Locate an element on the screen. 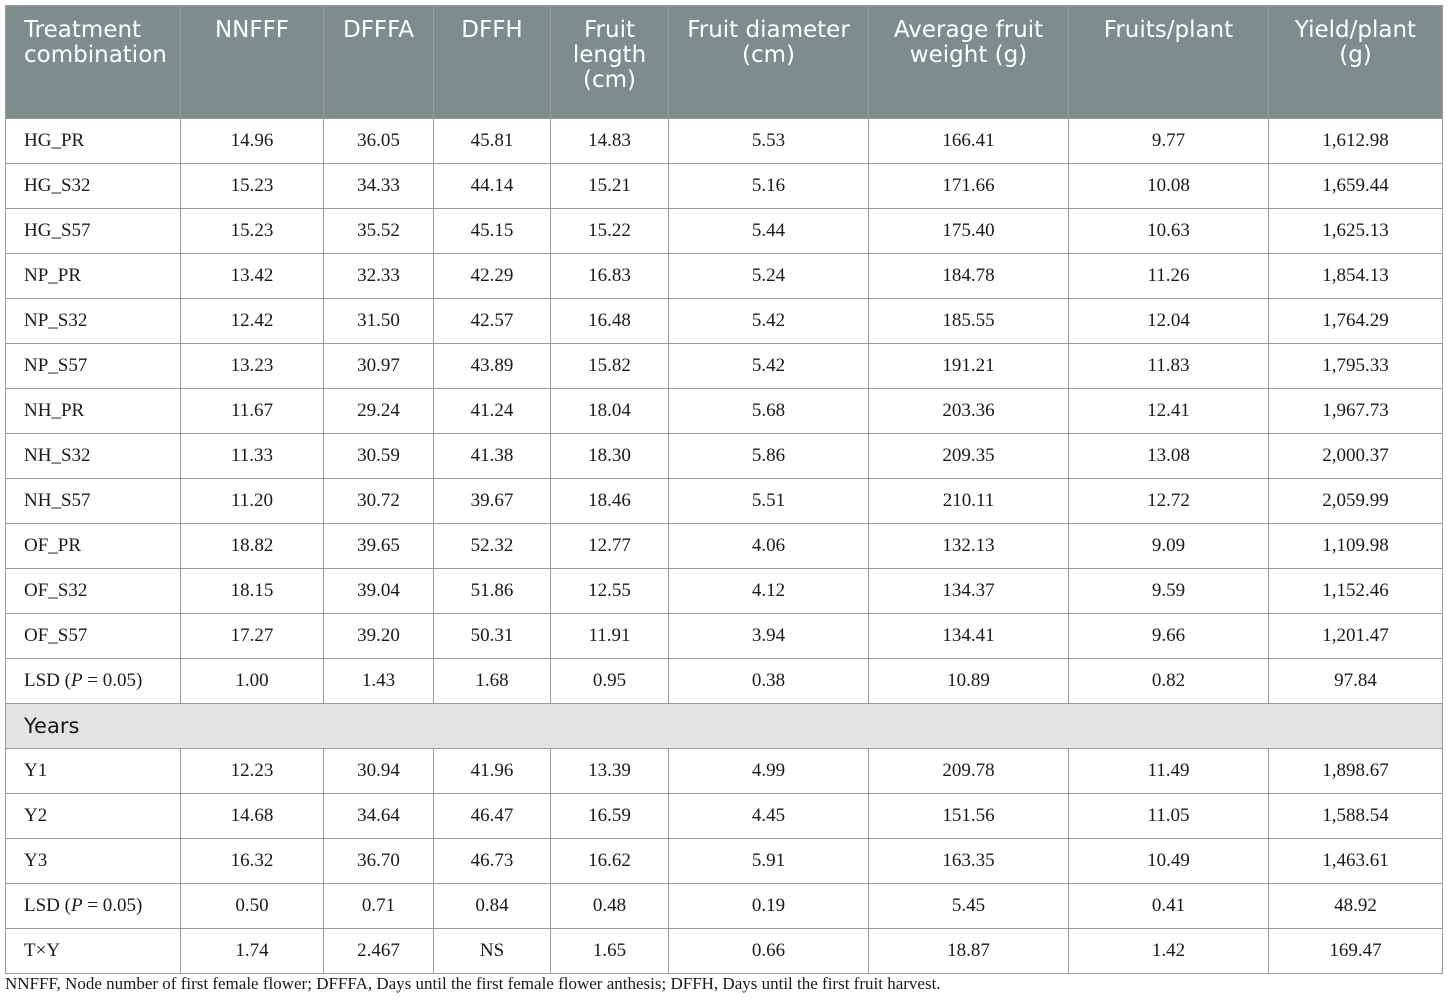 The width and height of the screenshot is (1447, 1000). table-cell: 10.89 is located at coordinates (968, 681).